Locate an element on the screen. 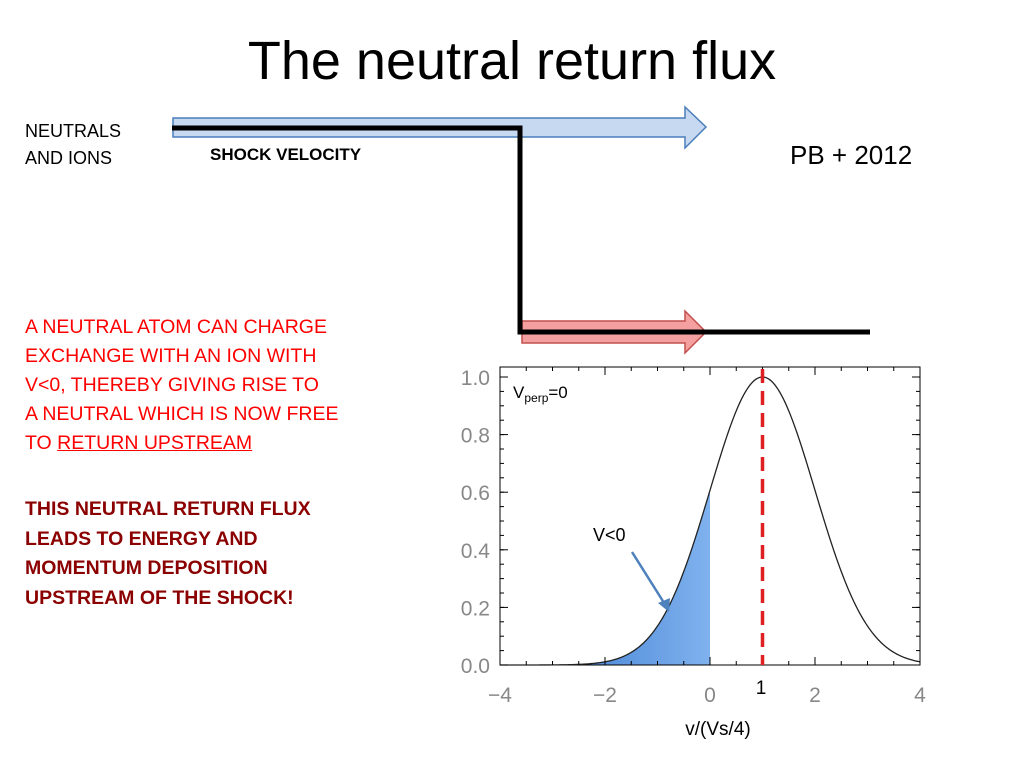 The height and width of the screenshot is (768, 1024). v-less-than-zero-label: V<0 is located at coordinates (609, 535).